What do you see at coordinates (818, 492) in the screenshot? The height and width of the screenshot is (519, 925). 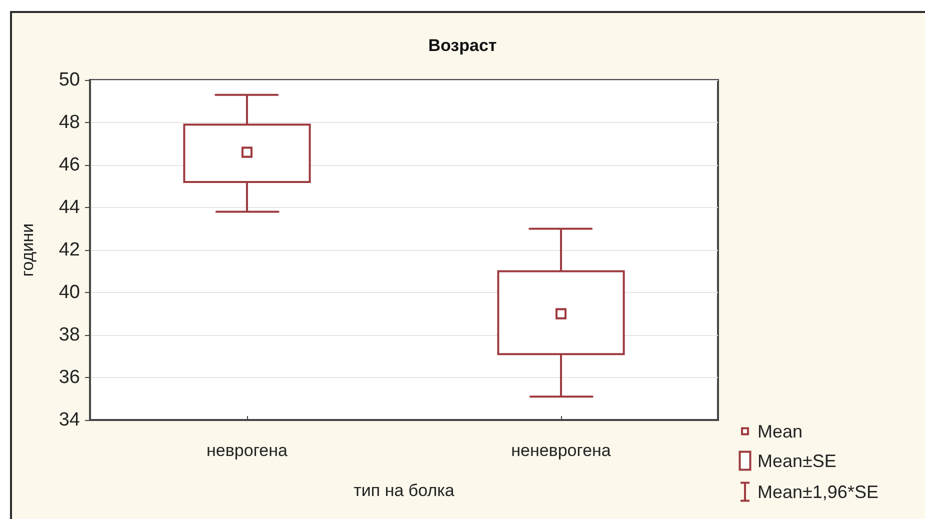 I see `legend-label: Mean±1,96*SE` at bounding box center [818, 492].